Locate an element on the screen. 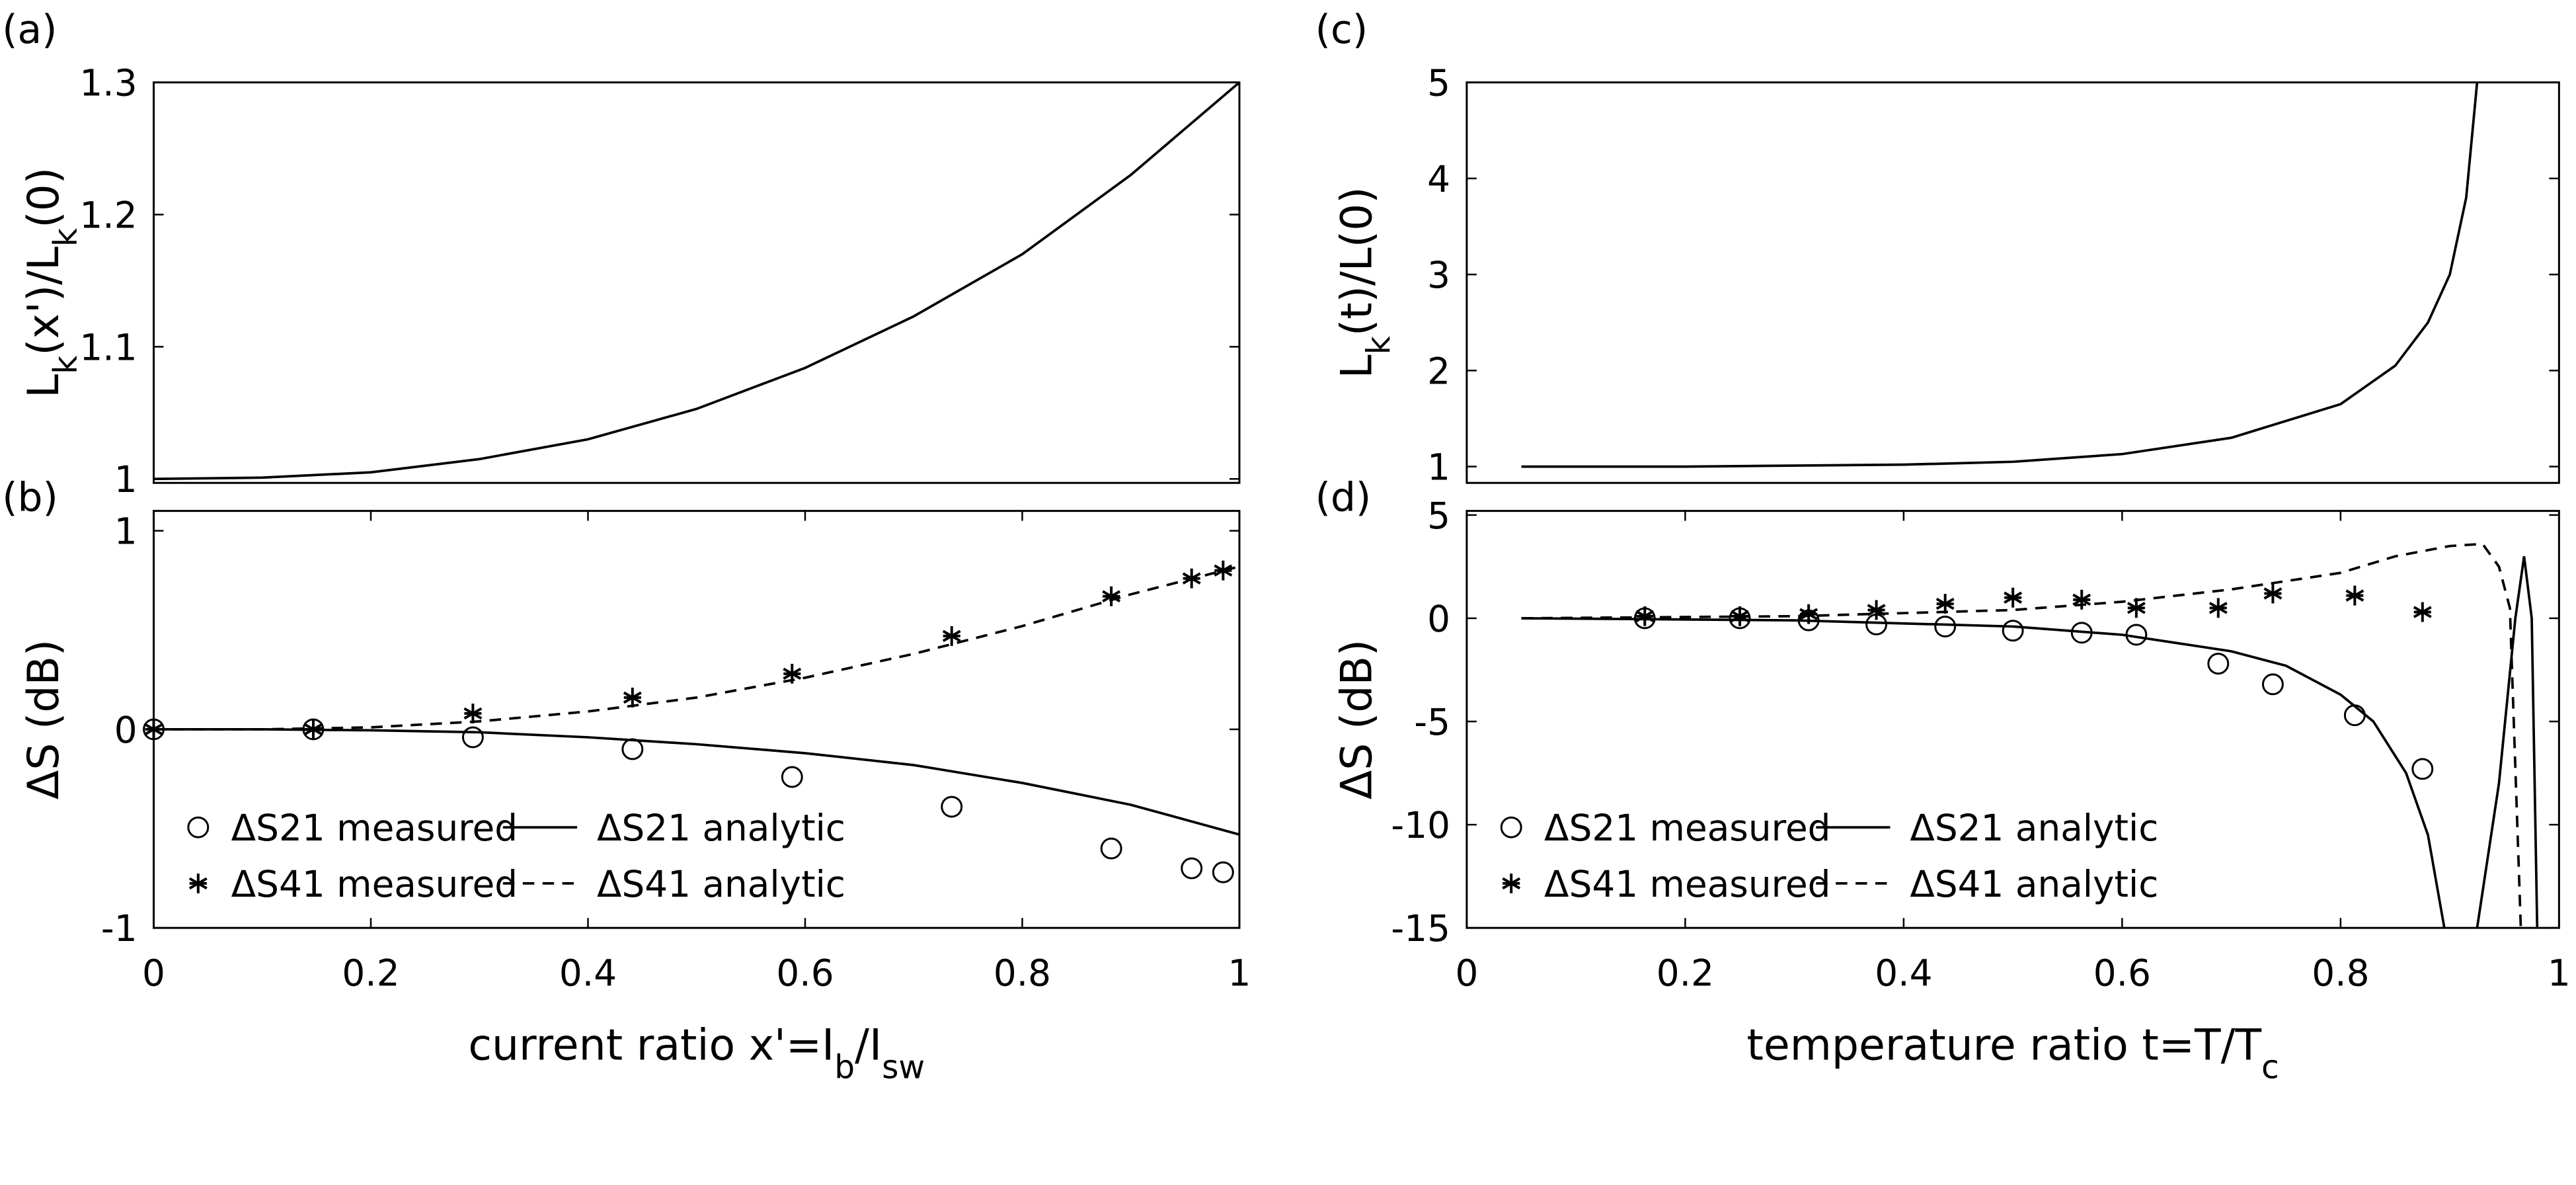 The image size is (2576, 1185). y-tick-label: 1.1 is located at coordinates (108, 347).